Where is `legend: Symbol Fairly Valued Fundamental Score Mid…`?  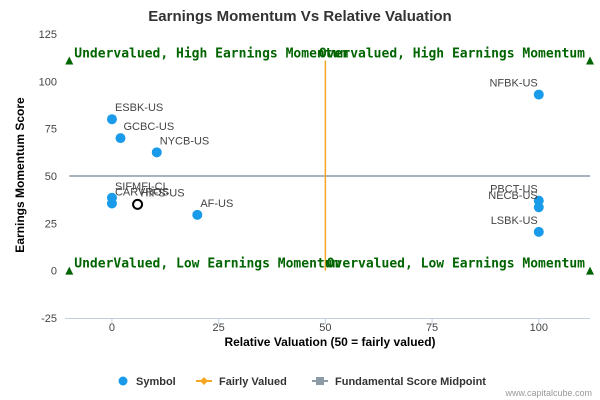 legend: Symbol Fairly Valued Fundamental Score Mid… is located at coordinates (302, 382).